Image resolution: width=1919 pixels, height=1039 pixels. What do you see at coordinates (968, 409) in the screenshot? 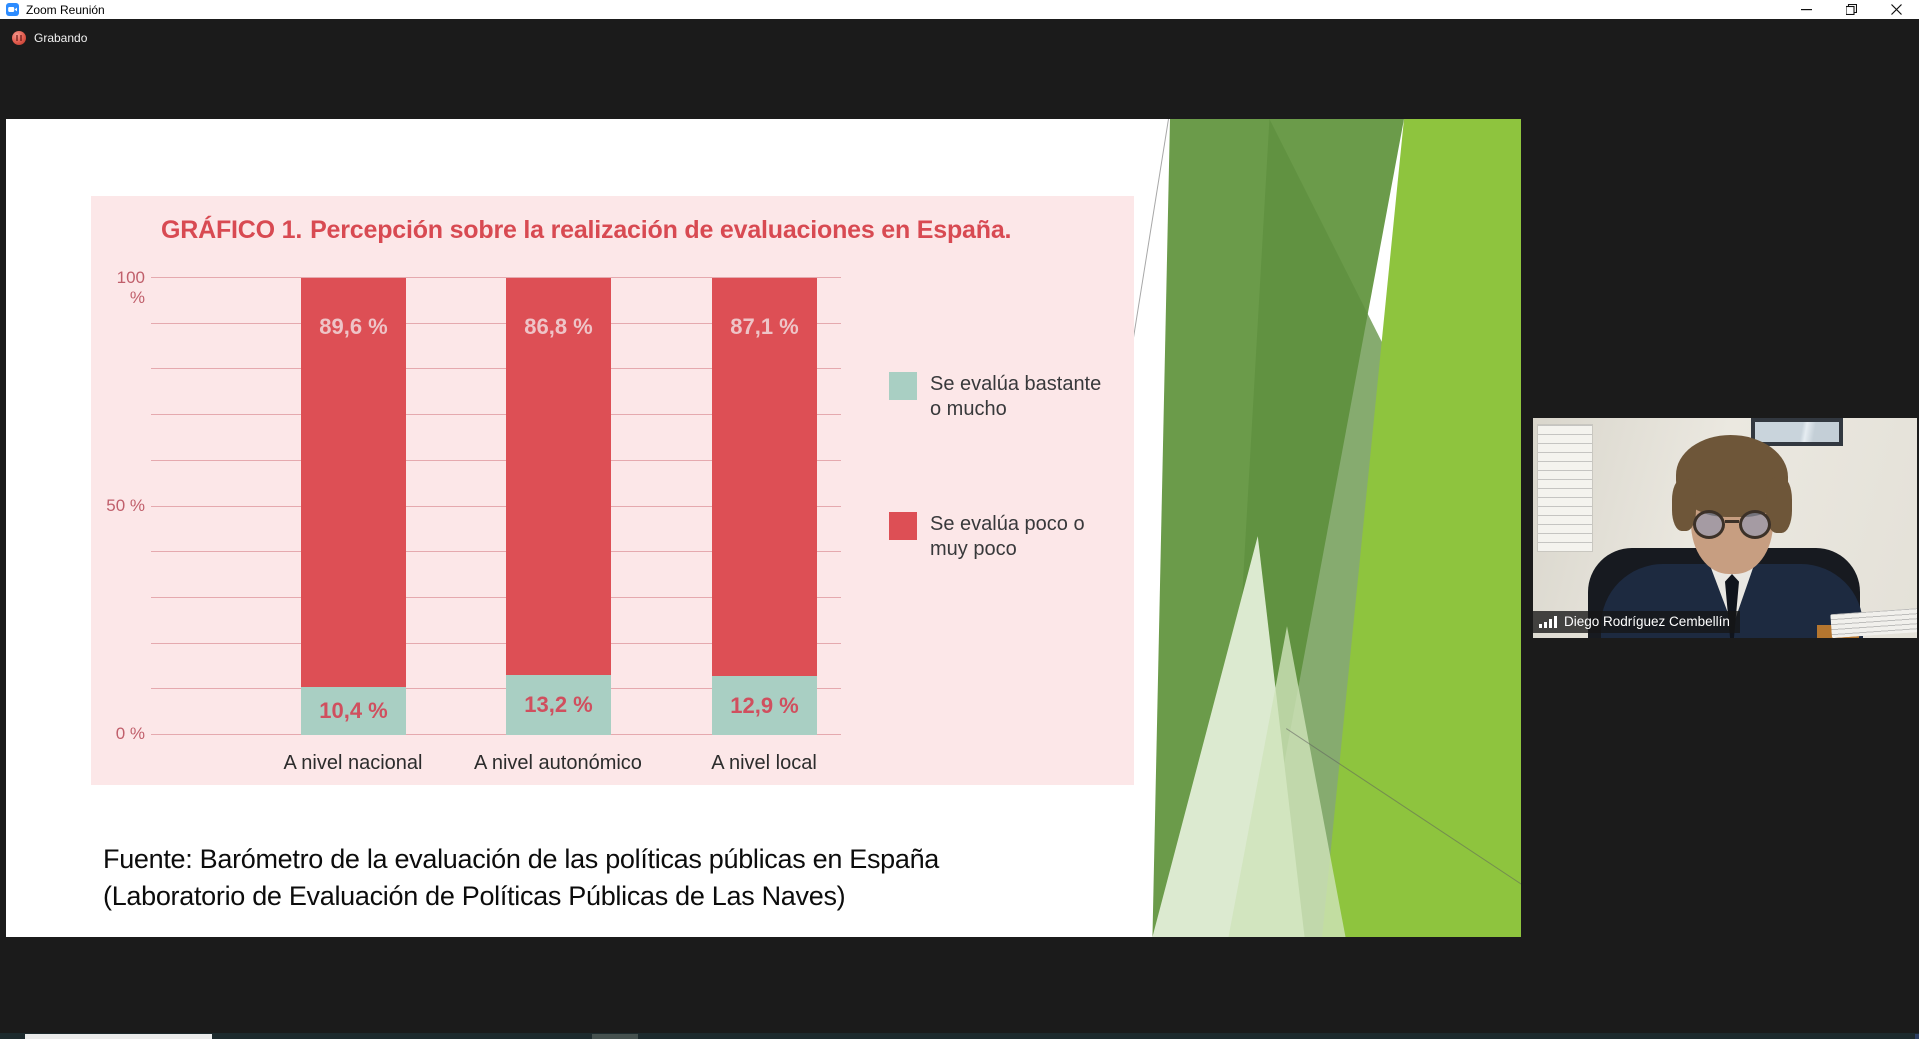
I see `legend-label-line: o mucho` at bounding box center [968, 409].